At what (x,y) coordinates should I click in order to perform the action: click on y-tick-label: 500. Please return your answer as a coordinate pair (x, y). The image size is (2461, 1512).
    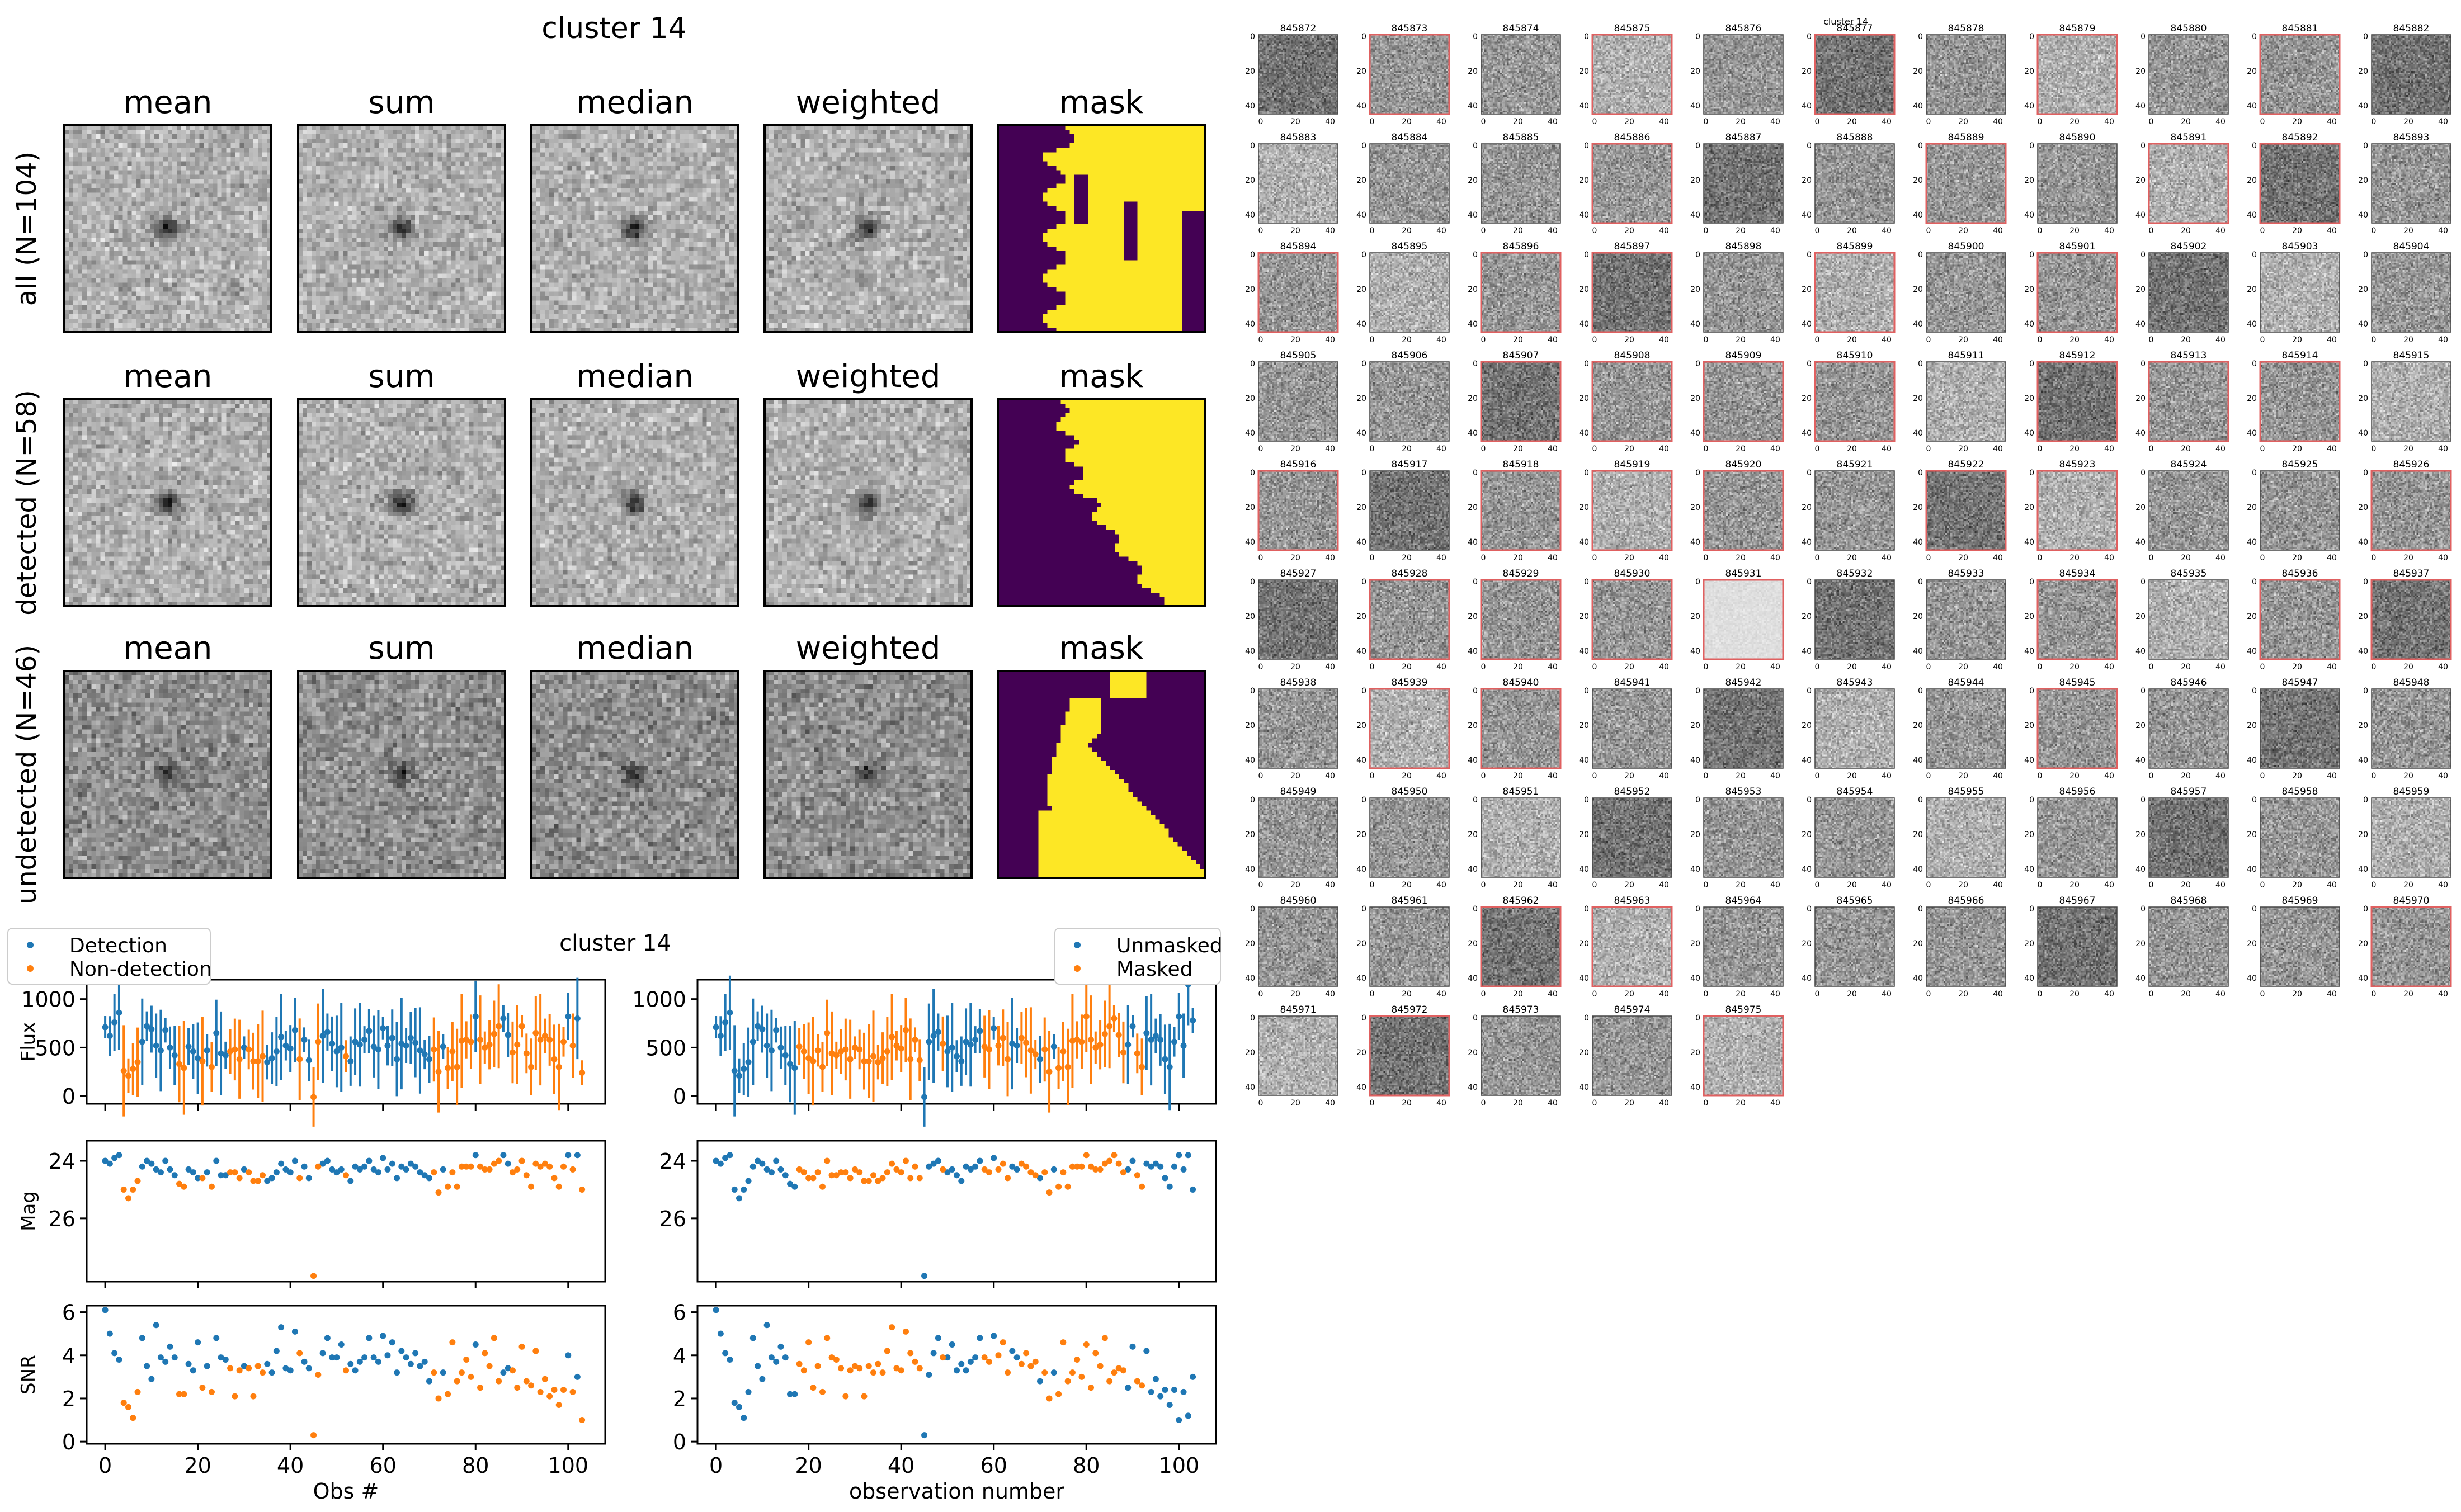
    Looking at the image, I should click on (55, 1048).